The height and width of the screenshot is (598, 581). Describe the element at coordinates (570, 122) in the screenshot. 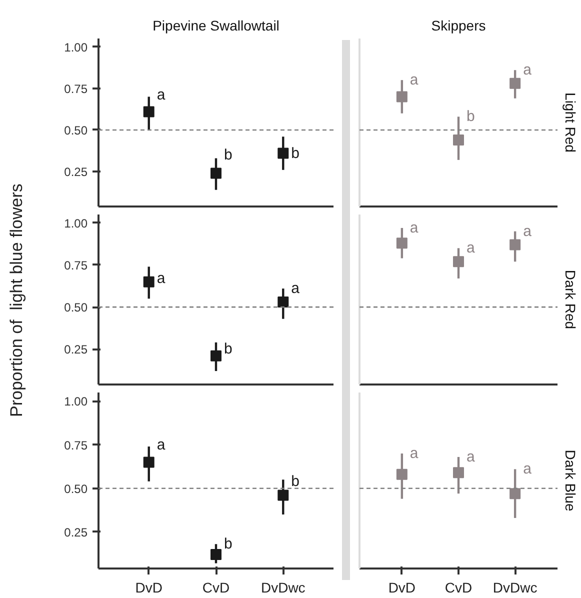

I see `y2-axis-title: Light Red` at that location.